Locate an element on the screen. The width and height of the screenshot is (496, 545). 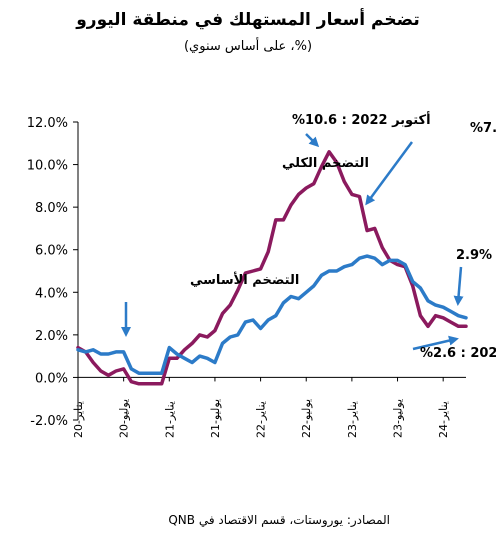
x-tick-label: يناير-23 is located at coordinates (352, 419).